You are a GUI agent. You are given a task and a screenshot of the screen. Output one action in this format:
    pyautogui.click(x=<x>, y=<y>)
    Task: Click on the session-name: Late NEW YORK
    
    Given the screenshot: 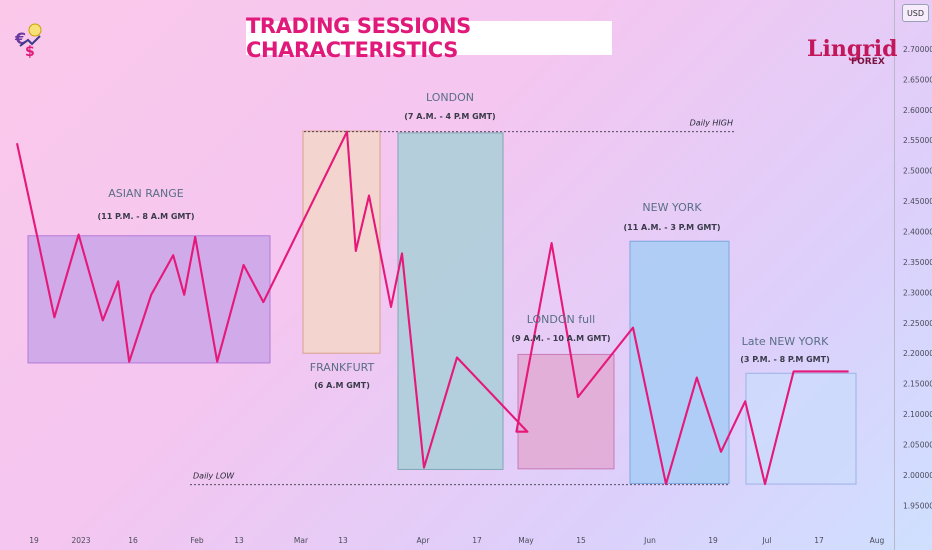 What is the action you would take?
    pyautogui.click(x=785, y=341)
    